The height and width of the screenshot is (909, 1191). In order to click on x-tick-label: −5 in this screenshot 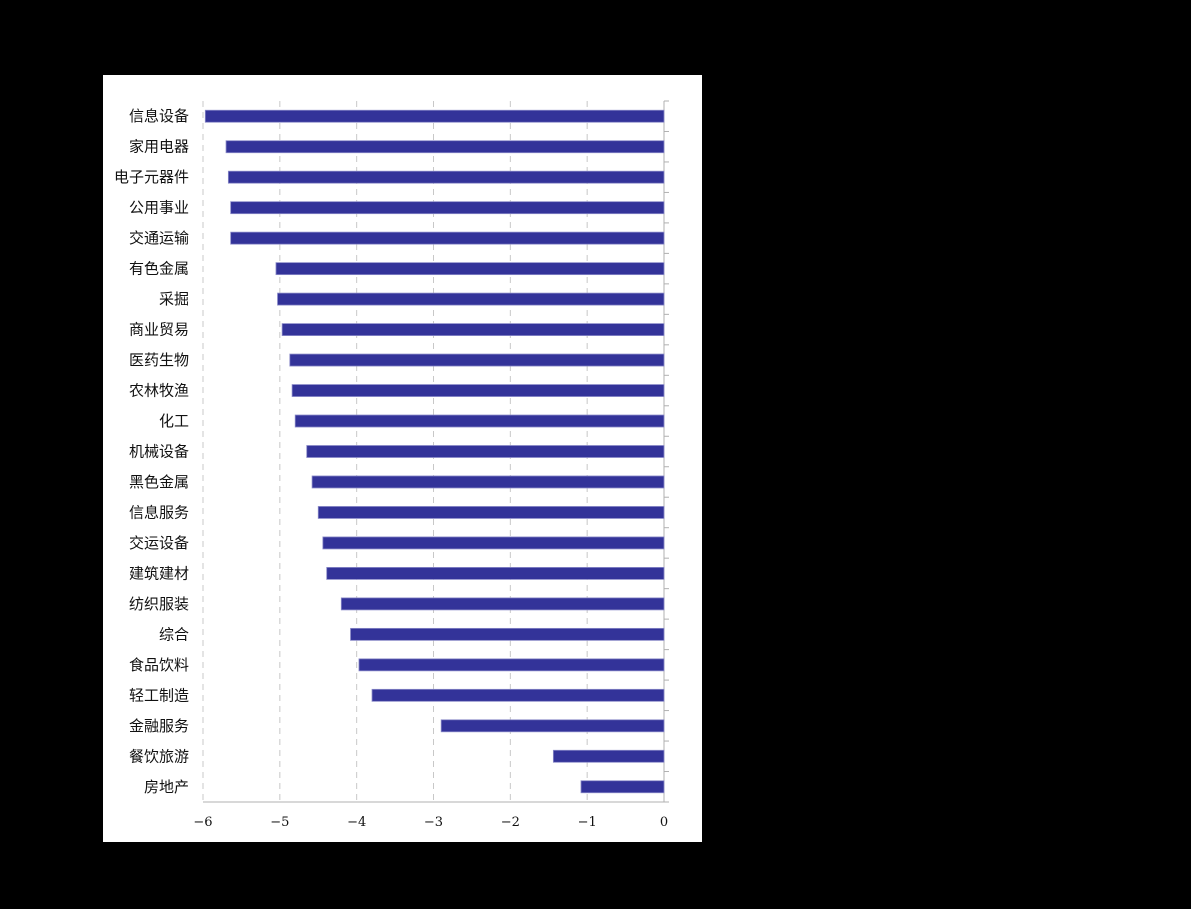, I will do `click(279, 822)`.